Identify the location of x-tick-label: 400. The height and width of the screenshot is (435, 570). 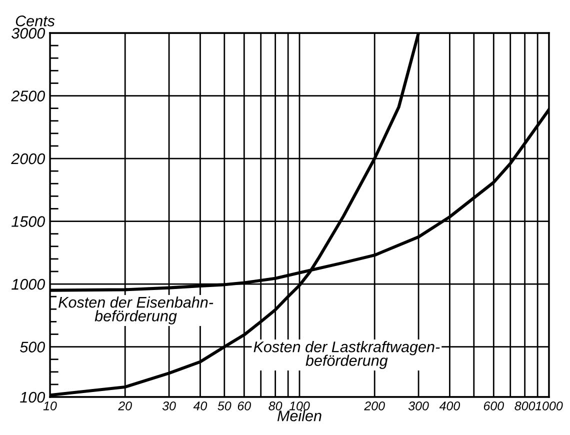
(449, 405).